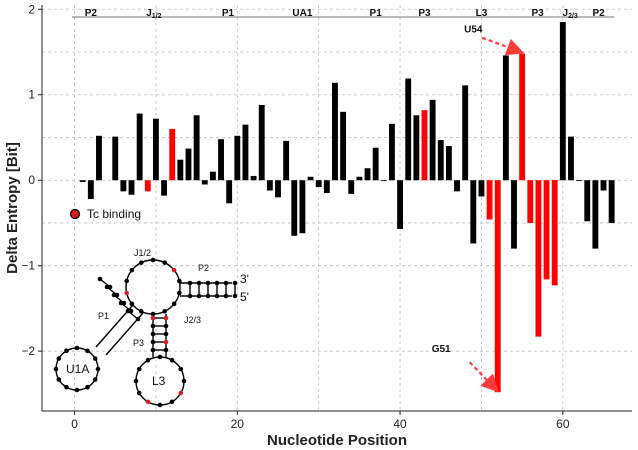  I want to click on bar-series0-pos26, so click(286, 160).